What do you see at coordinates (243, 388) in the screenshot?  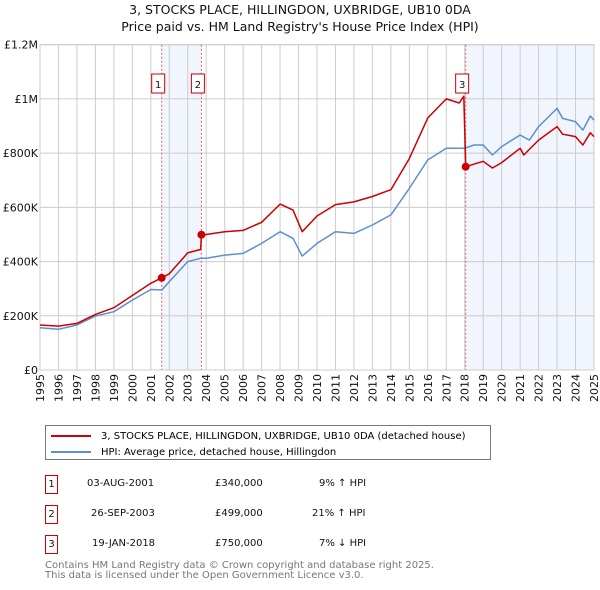 I see `x-tick-label: 2006` at bounding box center [243, 388].